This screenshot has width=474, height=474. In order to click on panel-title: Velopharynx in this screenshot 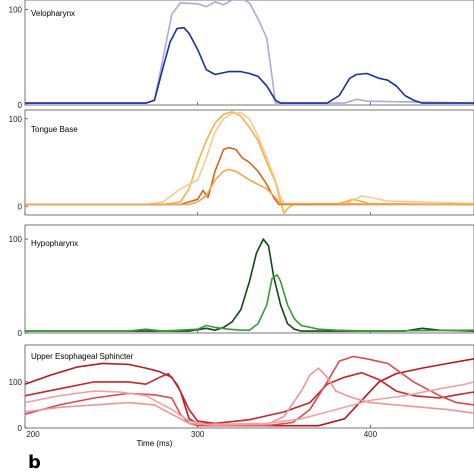, I will do `click(53, 13)`.